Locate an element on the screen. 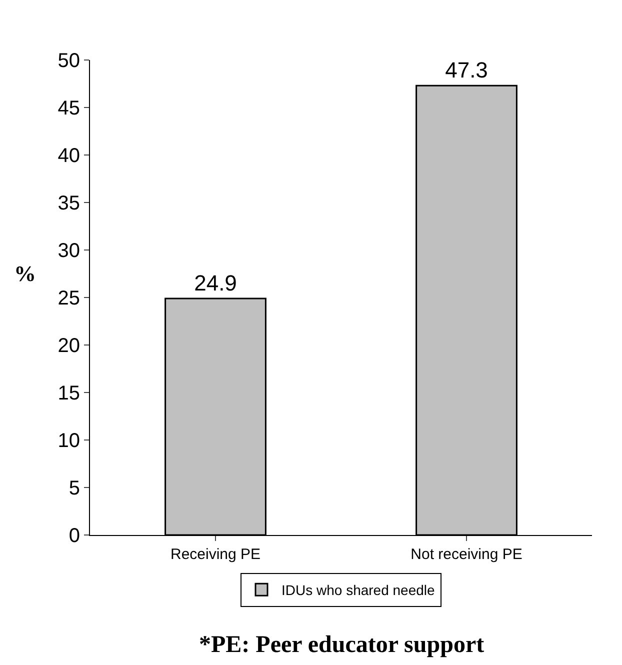  y-axis-title: % is located at coordinates (25, 273).